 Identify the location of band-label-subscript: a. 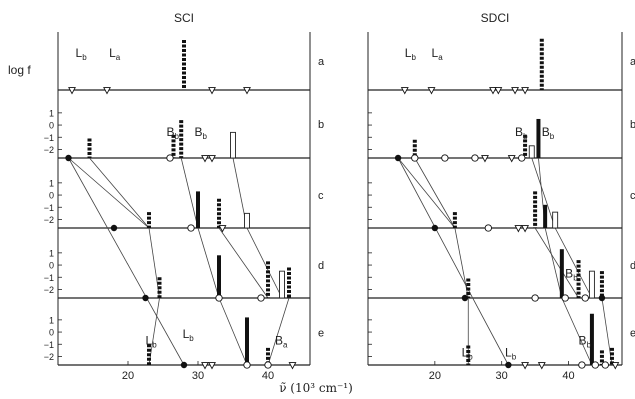
(118, 57).